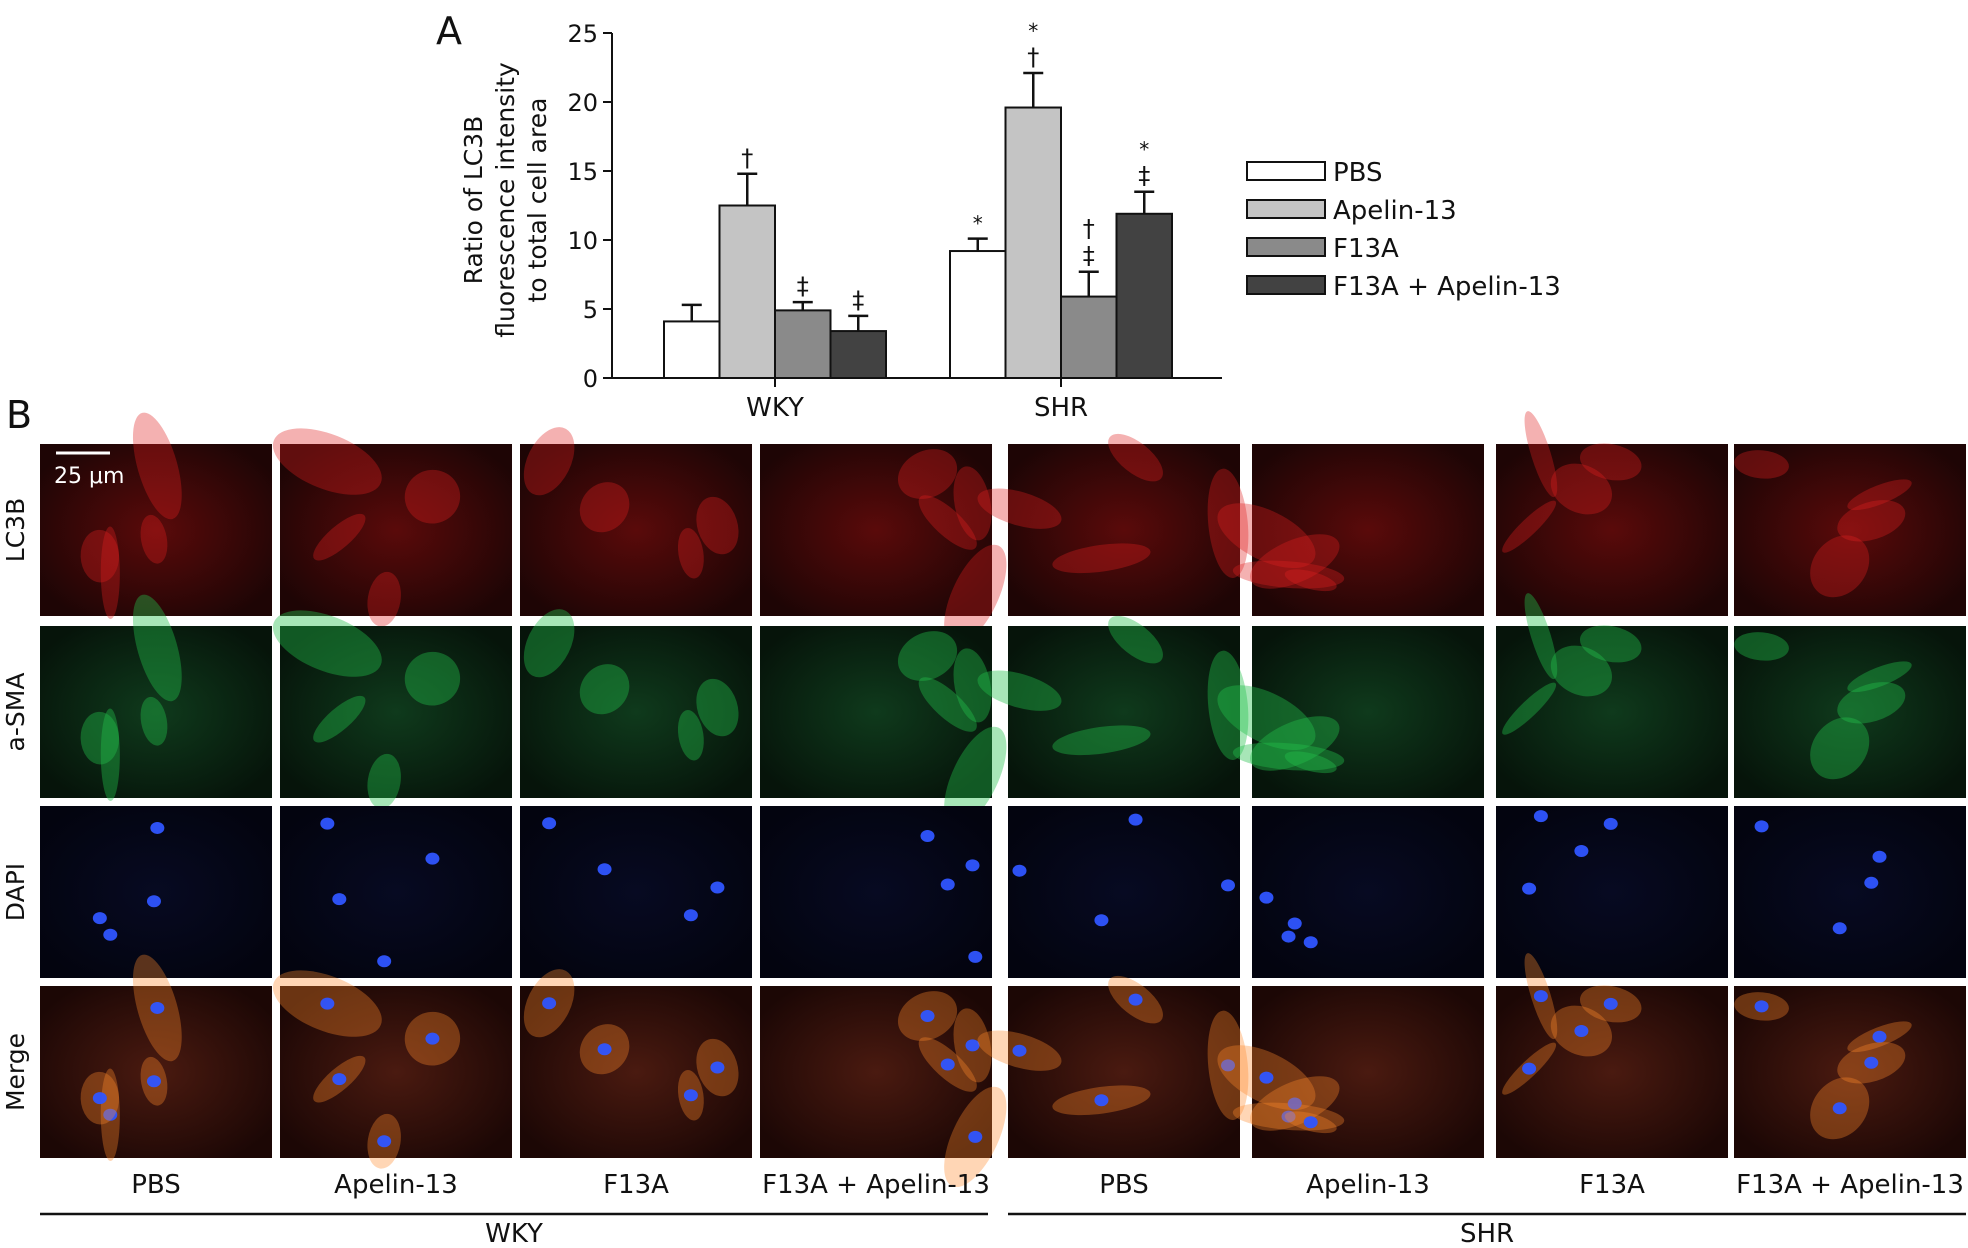  Describe the element at coordinates (19, 415) in the screenshot. I see `panel-b-label: B` at that location.